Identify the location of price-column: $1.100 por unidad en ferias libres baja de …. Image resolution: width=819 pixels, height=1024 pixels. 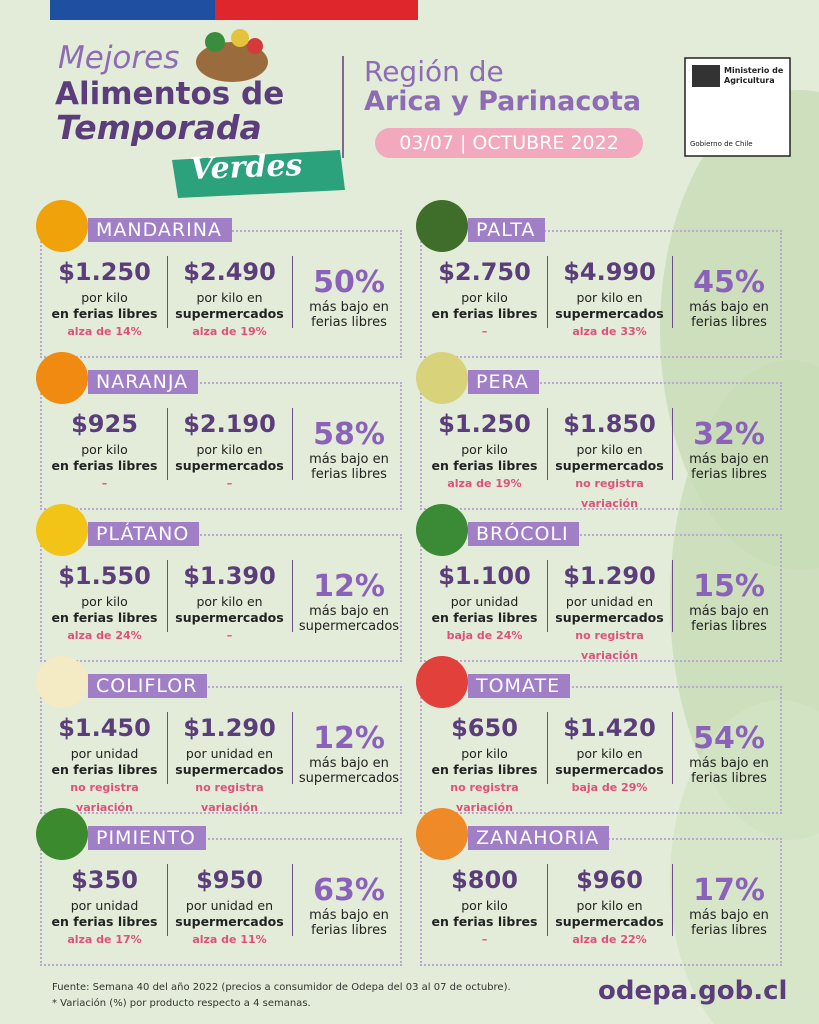
(484, 604).